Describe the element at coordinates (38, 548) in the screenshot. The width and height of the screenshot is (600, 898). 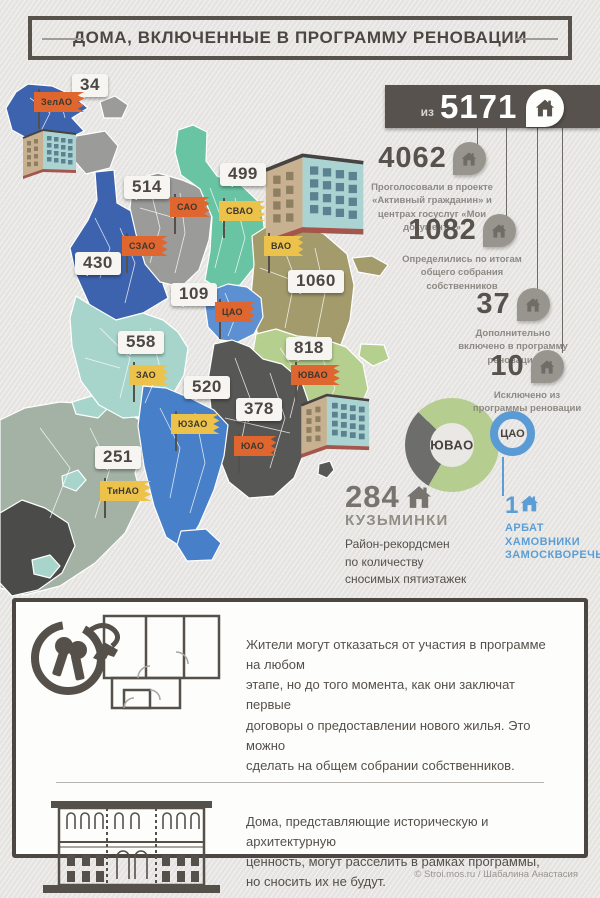
I see `district-tinao-dark` at that location.